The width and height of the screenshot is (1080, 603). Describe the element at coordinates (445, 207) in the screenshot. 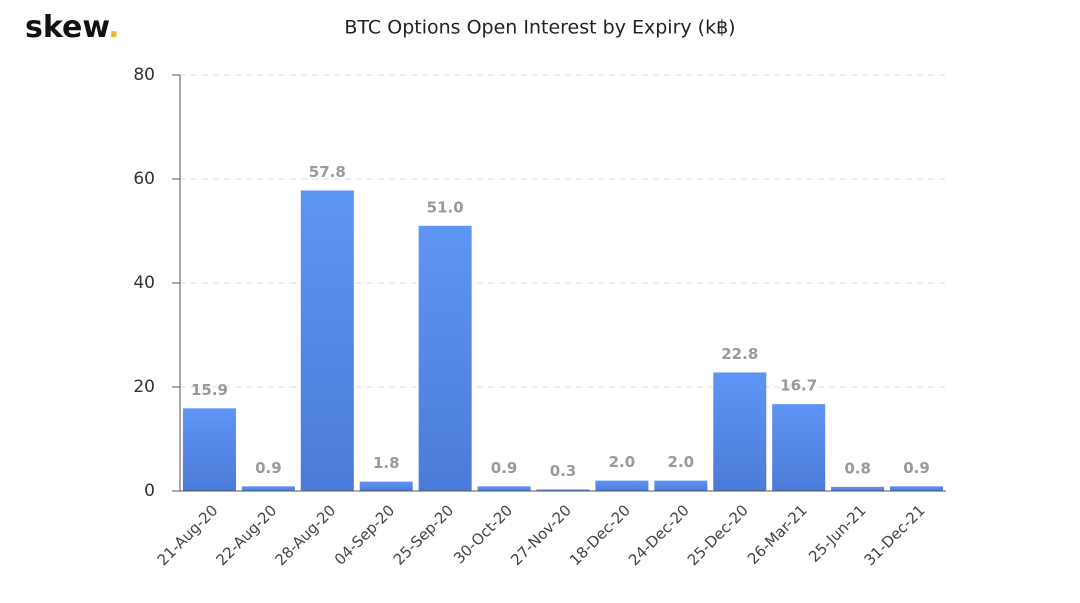

I see `value-label: 51.0` at that location.